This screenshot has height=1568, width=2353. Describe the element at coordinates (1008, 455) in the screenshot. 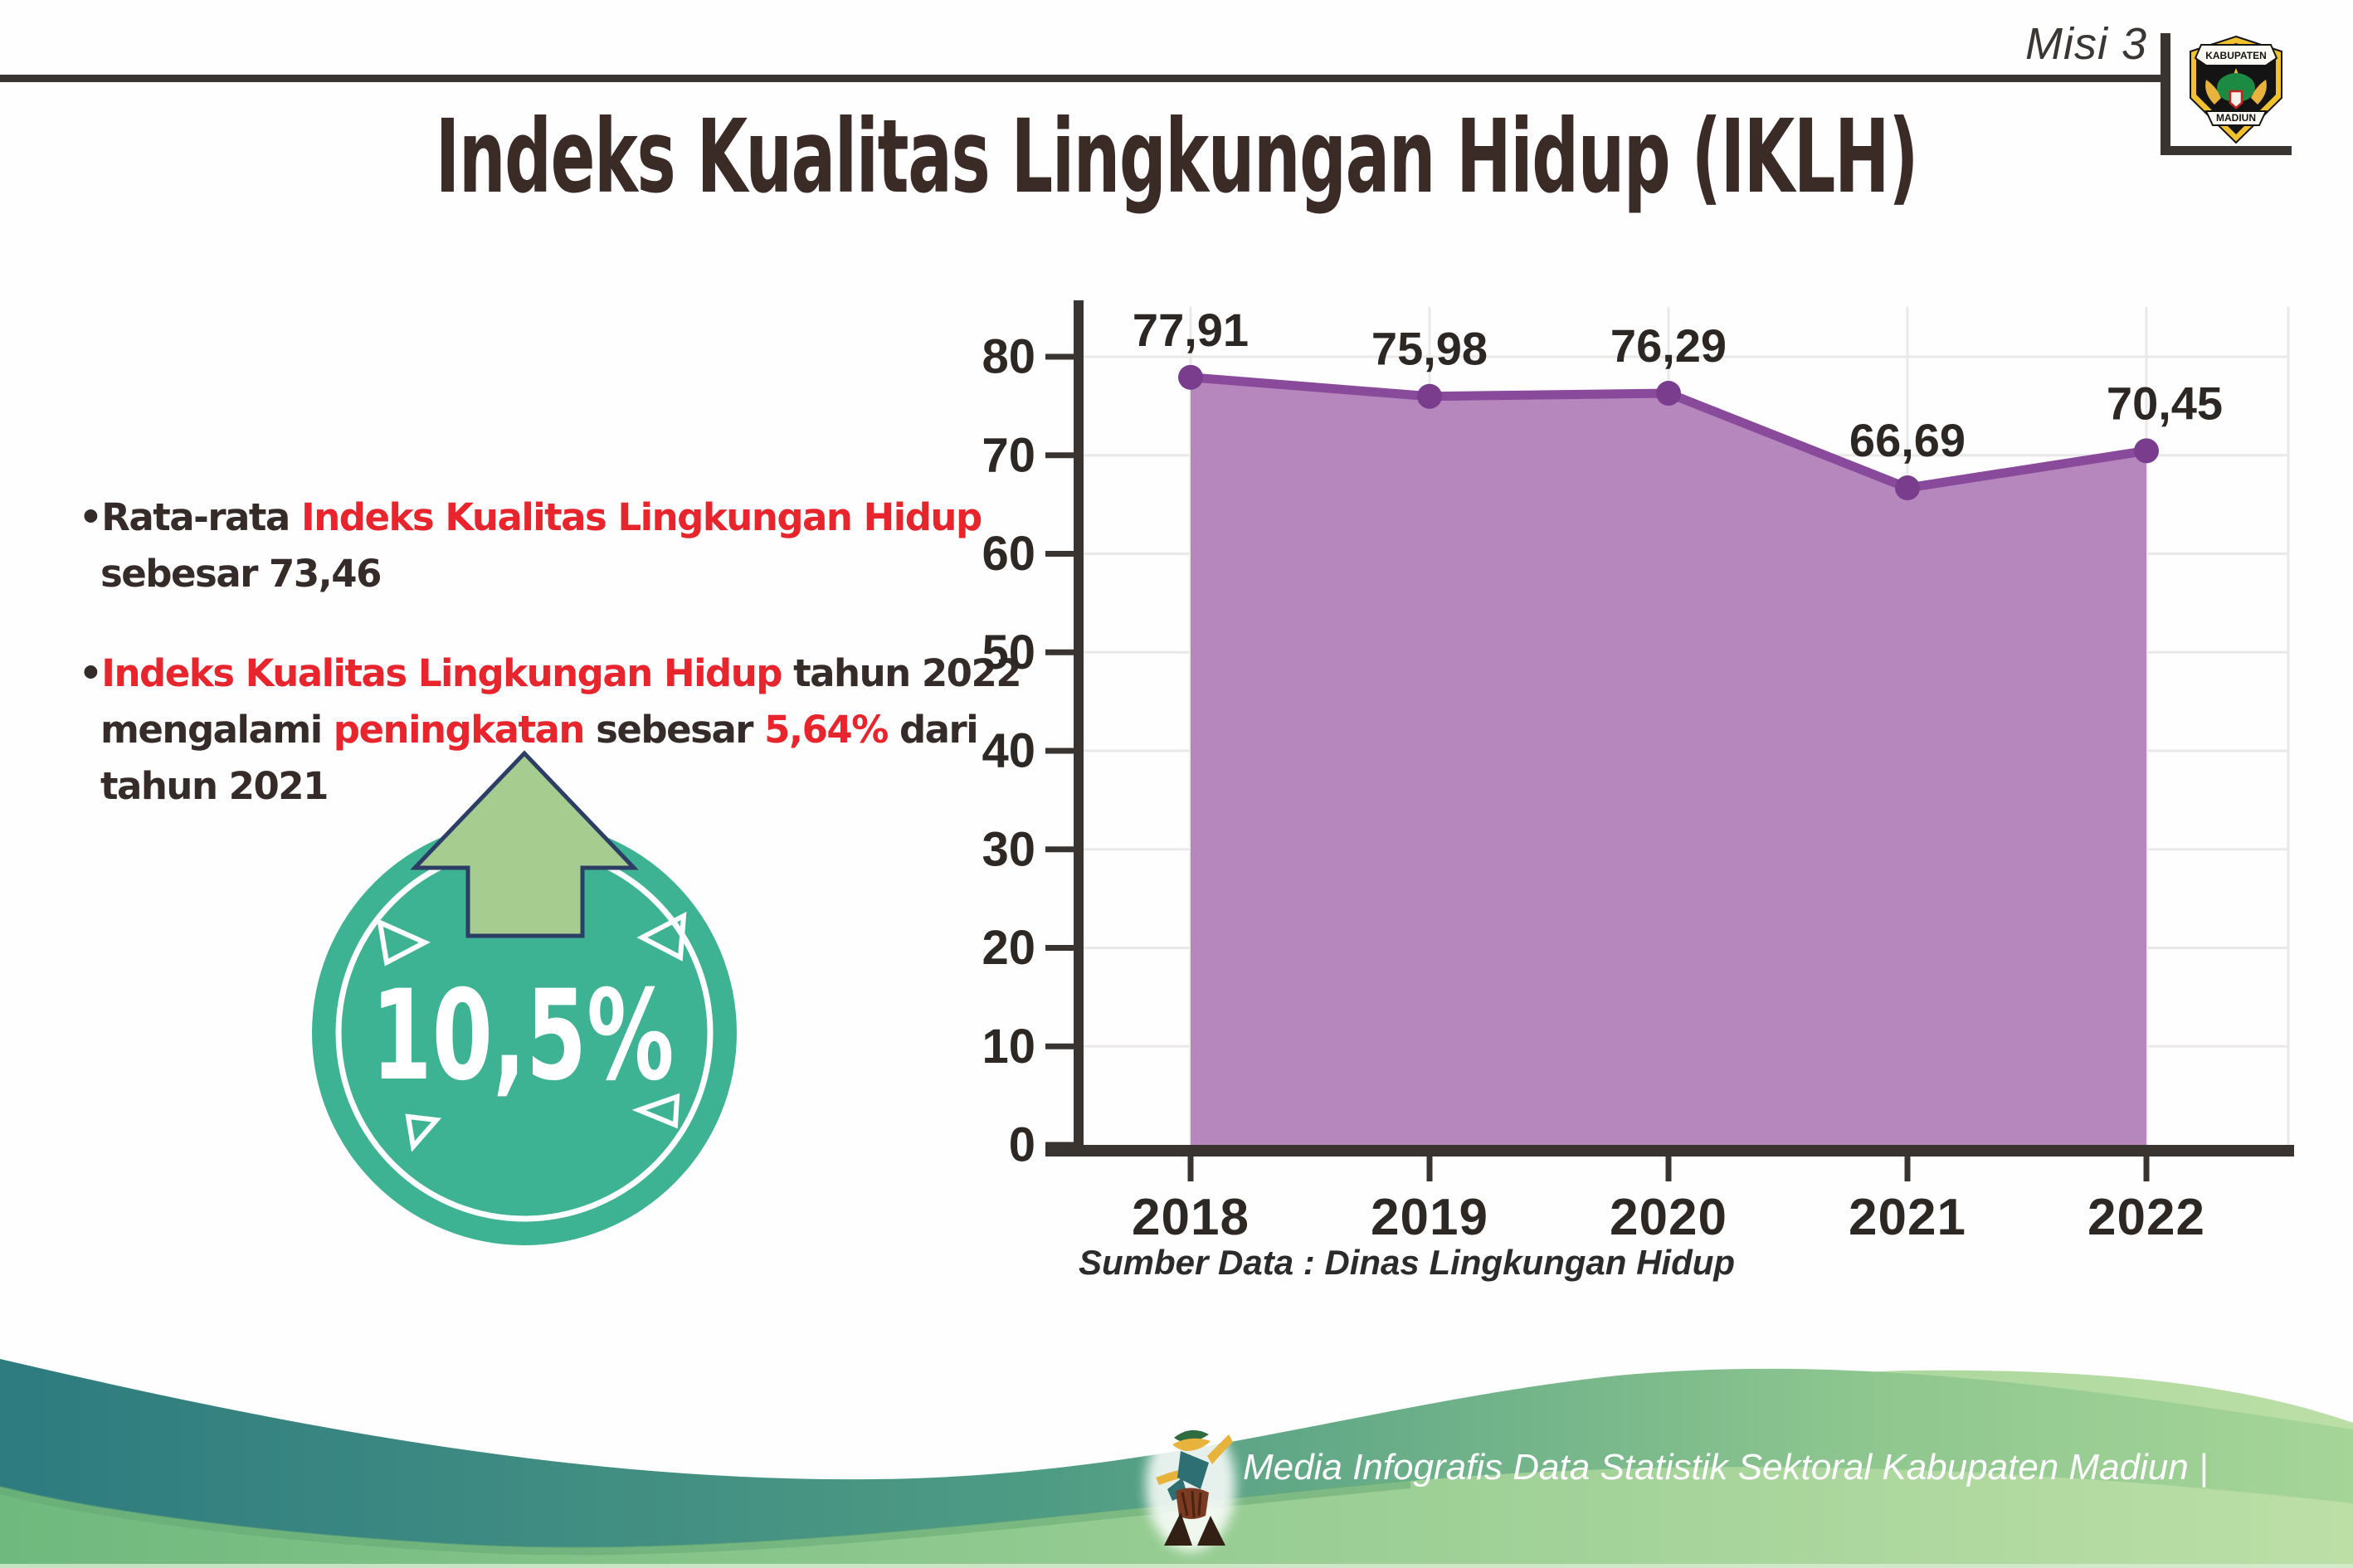

I see `y-tick-label: 70` at that location.